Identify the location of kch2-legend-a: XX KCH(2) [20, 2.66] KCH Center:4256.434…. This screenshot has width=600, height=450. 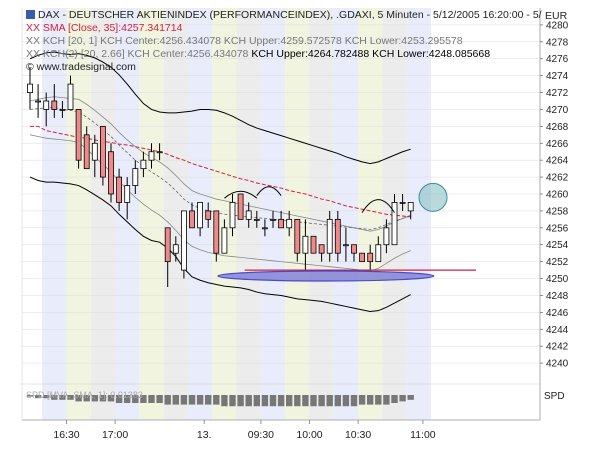
(137, 54).